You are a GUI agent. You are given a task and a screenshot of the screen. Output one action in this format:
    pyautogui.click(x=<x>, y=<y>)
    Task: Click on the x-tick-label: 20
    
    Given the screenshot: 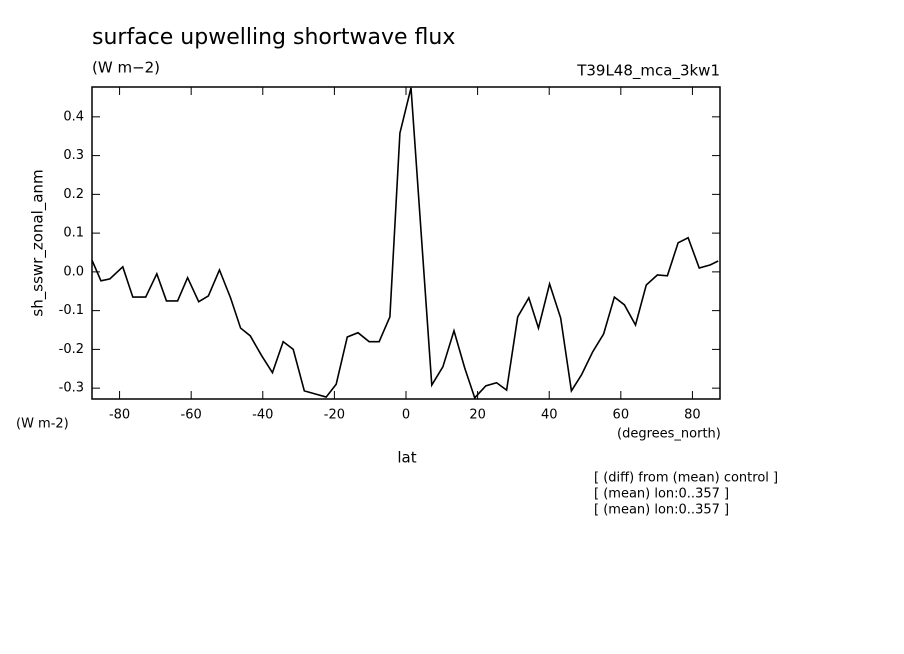 What is the action you would take?
    pyautogui.click(x=477, y=415)
    